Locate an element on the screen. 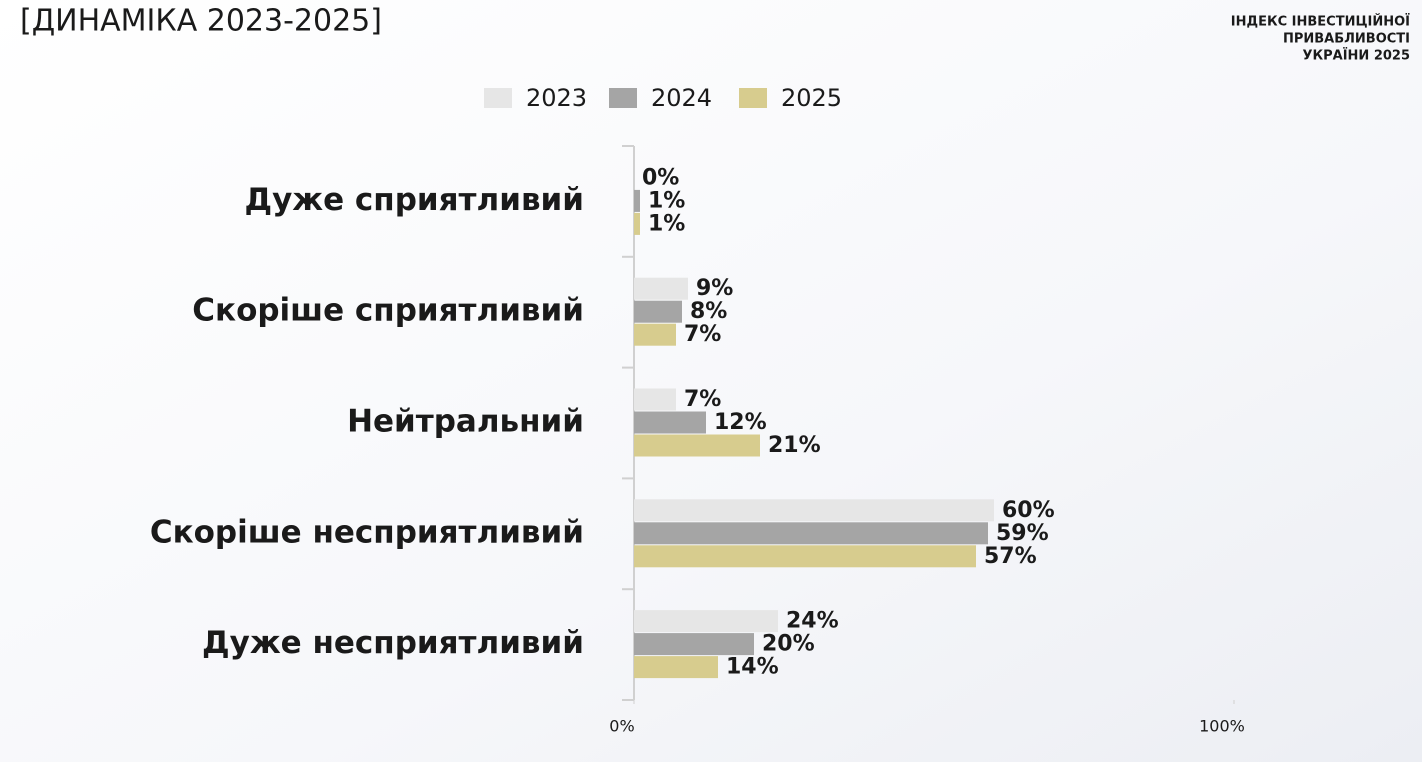 The width and height of the screenshot is (1422, 762). brand-line: ПРИВАБЛИВОСТІ is located at coordinates (1346, 39).